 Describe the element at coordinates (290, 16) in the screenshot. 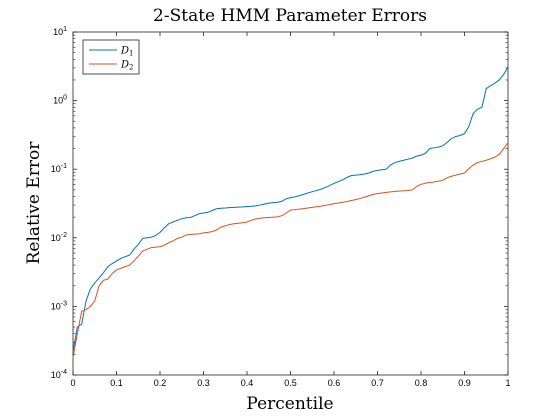

I see `chart-title: 2-State HMM Parameter Errors` at that location.